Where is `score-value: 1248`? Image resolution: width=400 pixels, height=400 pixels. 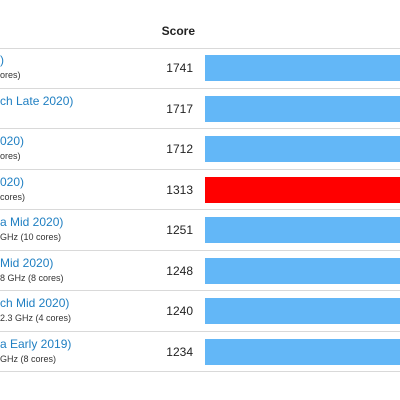
score-value: 1248 is located at coordinates (179, 270).